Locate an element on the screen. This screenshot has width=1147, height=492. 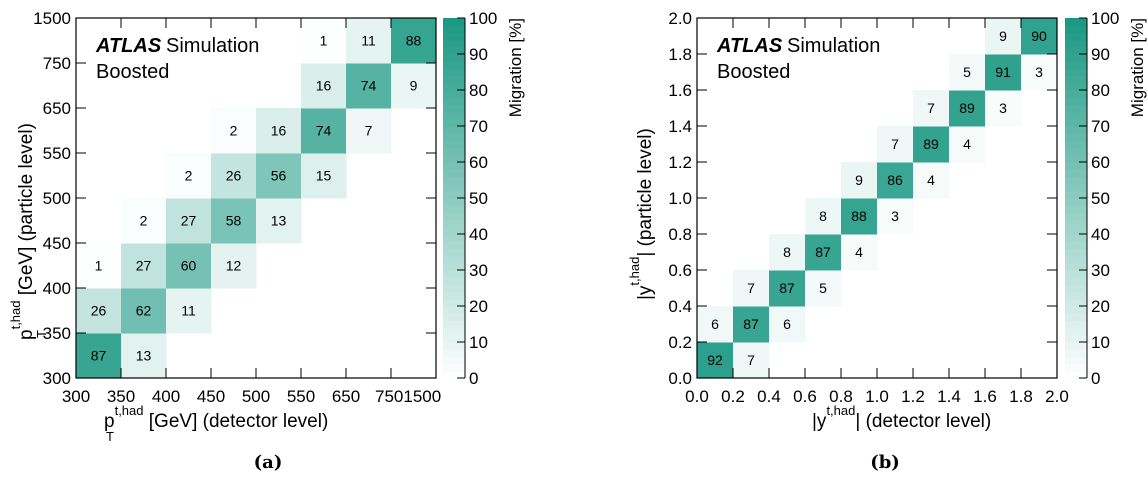
colorbar-tick-label: 0 is located at coordinates (1095, 378).